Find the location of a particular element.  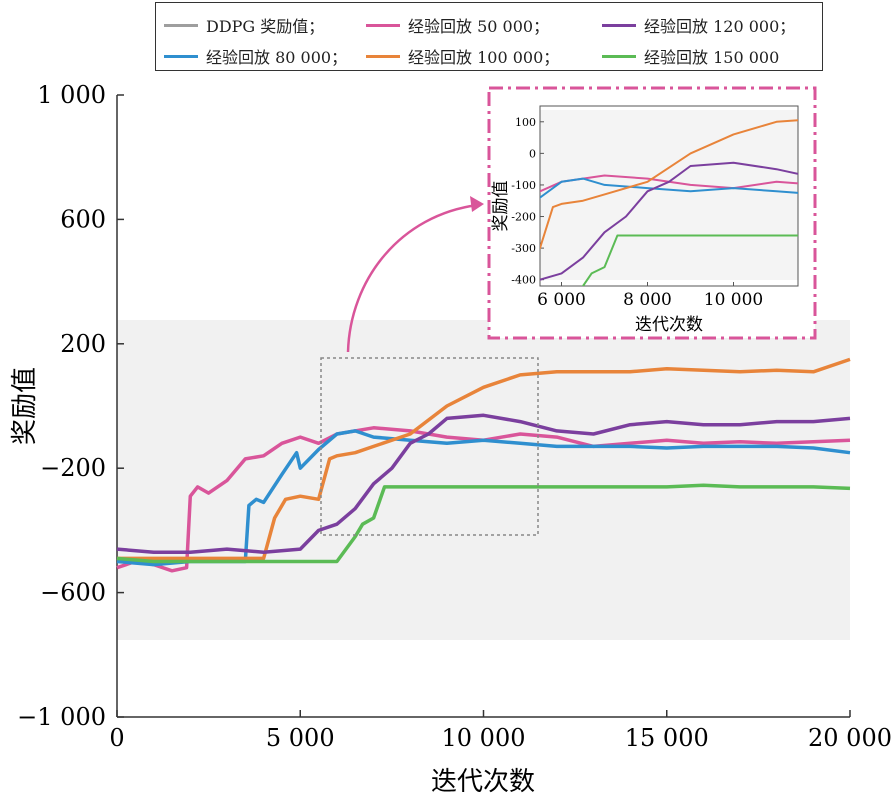

y-tick-label: 1 000 is located at coordinates (71, 95).